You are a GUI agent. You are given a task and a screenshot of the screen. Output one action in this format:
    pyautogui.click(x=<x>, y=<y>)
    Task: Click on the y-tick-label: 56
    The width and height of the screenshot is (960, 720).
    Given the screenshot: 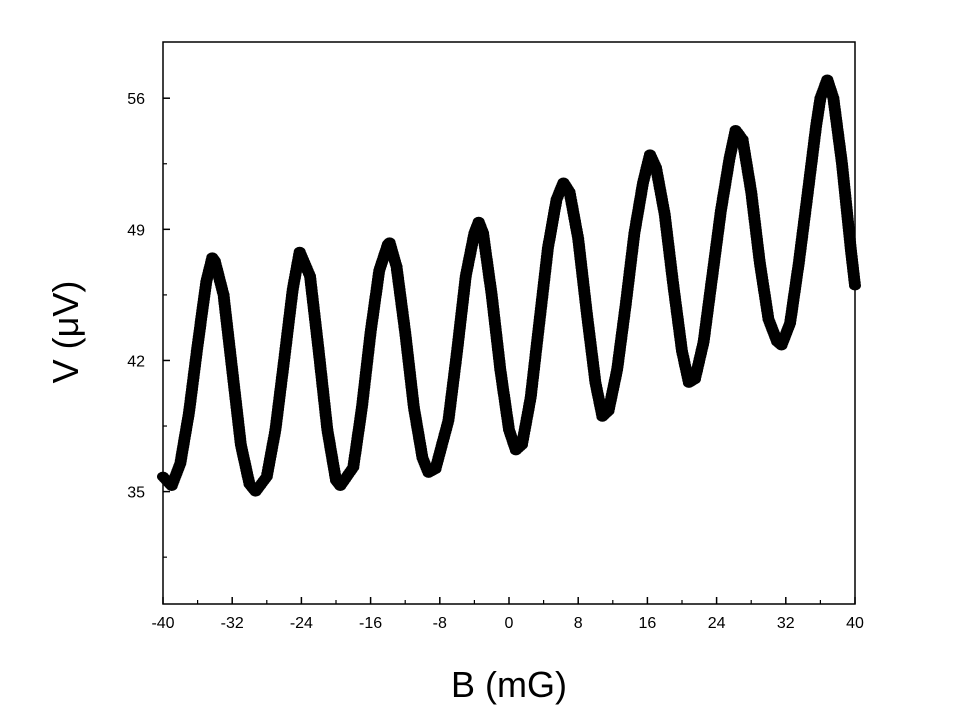 What is the action you would take?
    pyautogui.click(x=136, y=99)
    